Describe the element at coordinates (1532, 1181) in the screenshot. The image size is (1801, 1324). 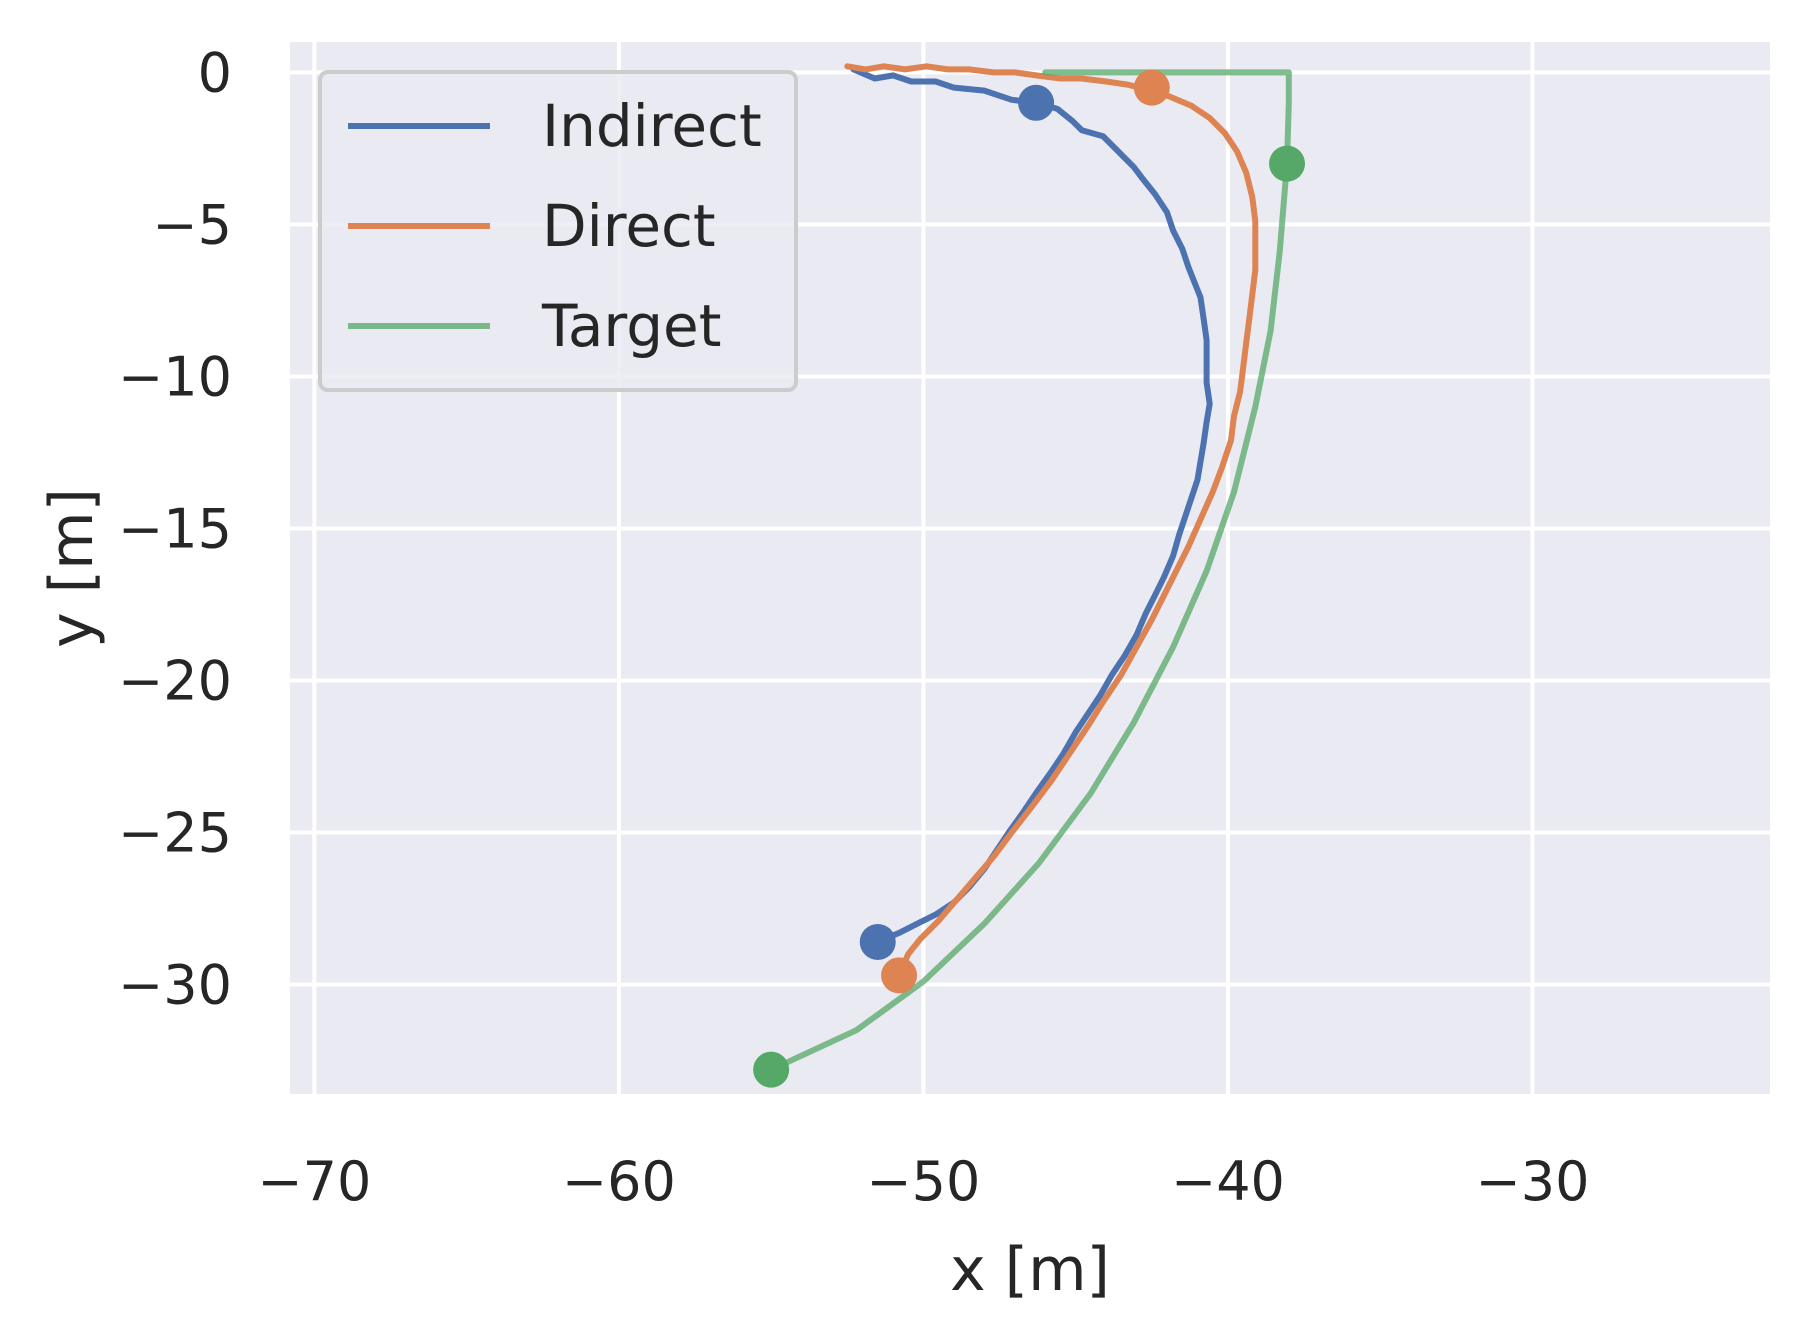
I see `x-tick-label: −30` at that location.